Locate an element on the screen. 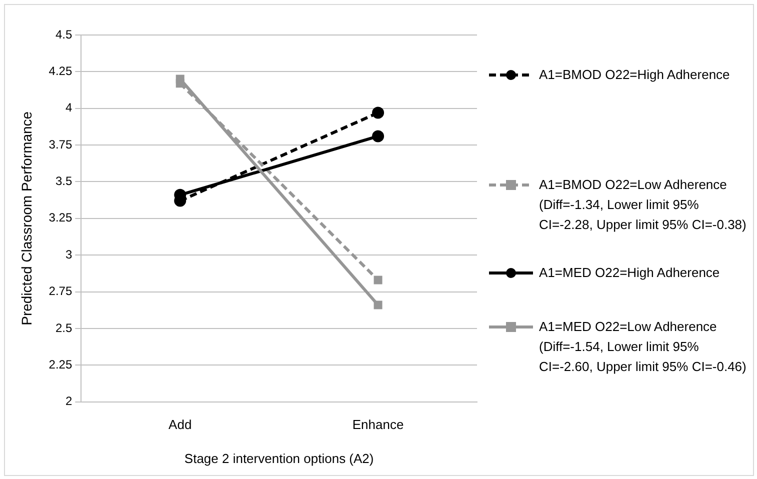  y-tick-label: 2 is located at coordinates (68, 401).